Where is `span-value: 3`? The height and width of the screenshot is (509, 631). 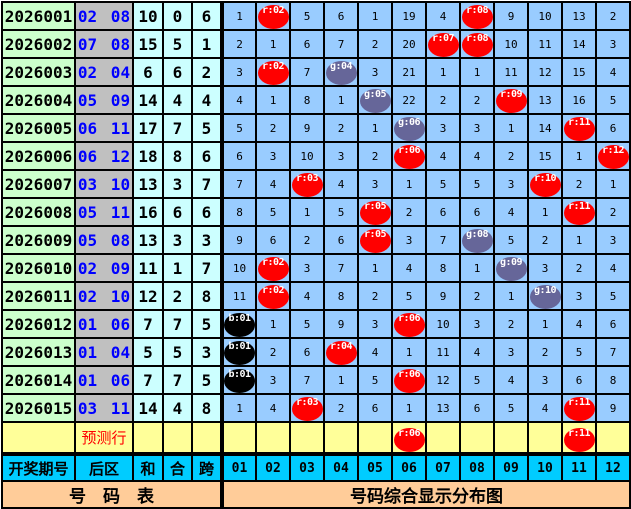
span-value: 3 is located at coordinates (207, 240).